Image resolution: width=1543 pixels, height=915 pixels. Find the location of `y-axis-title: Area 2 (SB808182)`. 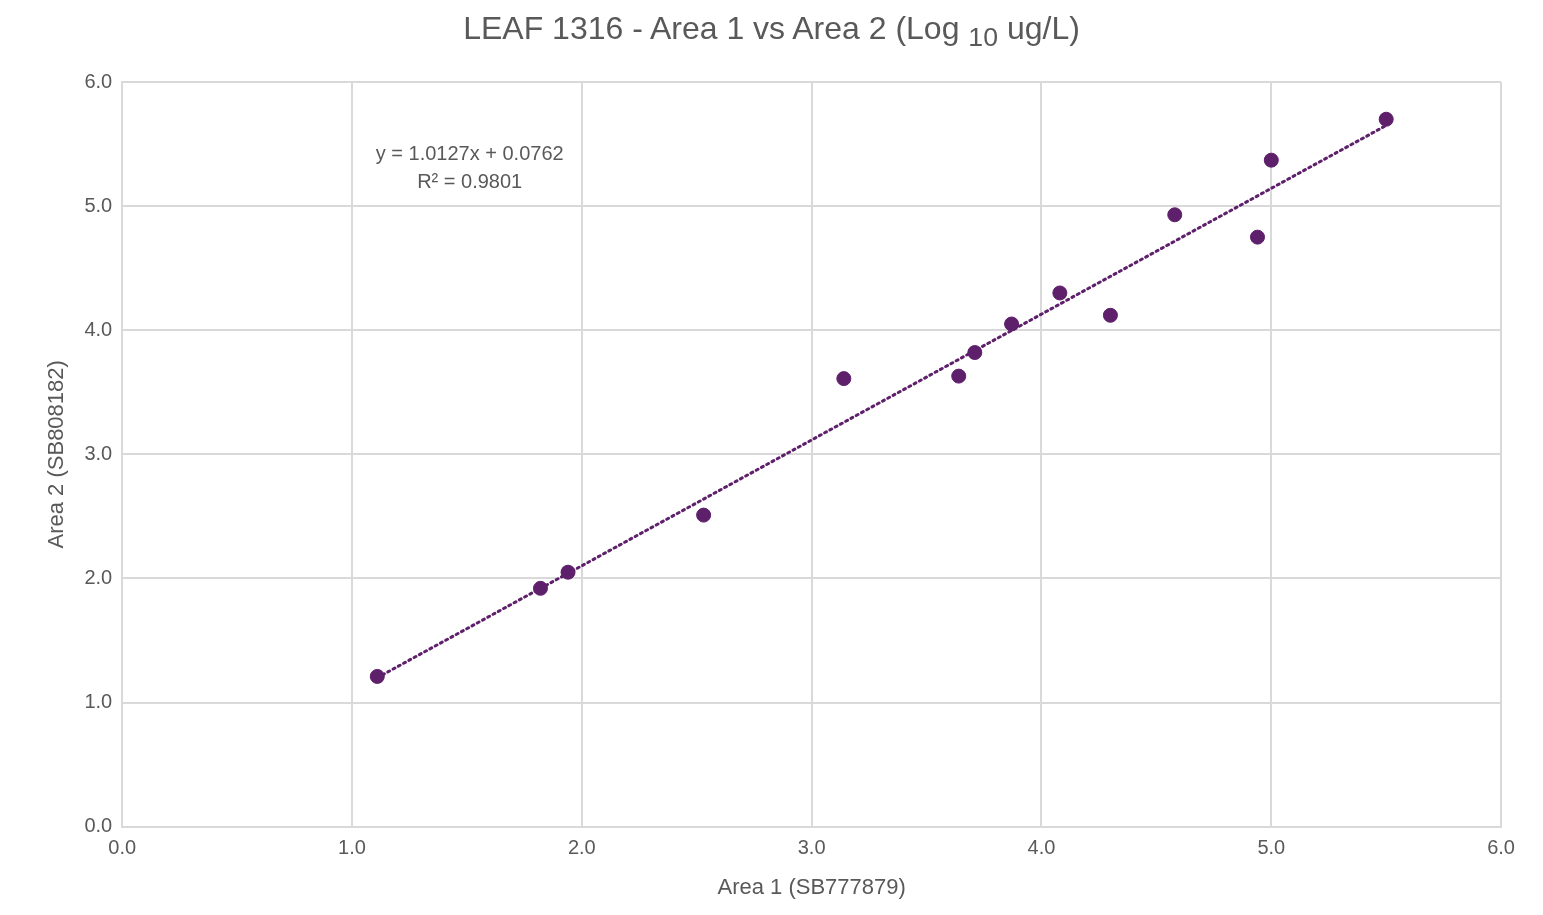

y-axis-title: Area 2 (SB808182) is located at coordinates (56, 454).